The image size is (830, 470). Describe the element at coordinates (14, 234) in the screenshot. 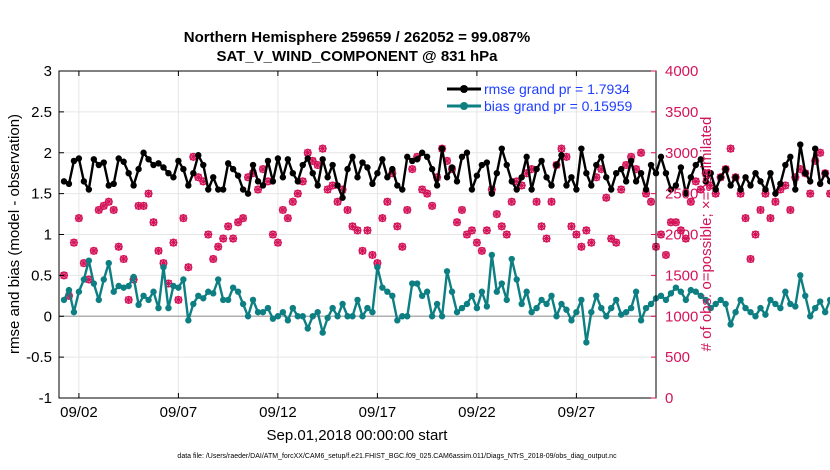

I see `y-axis-label: rmse and bias (model - observation)` at that location.